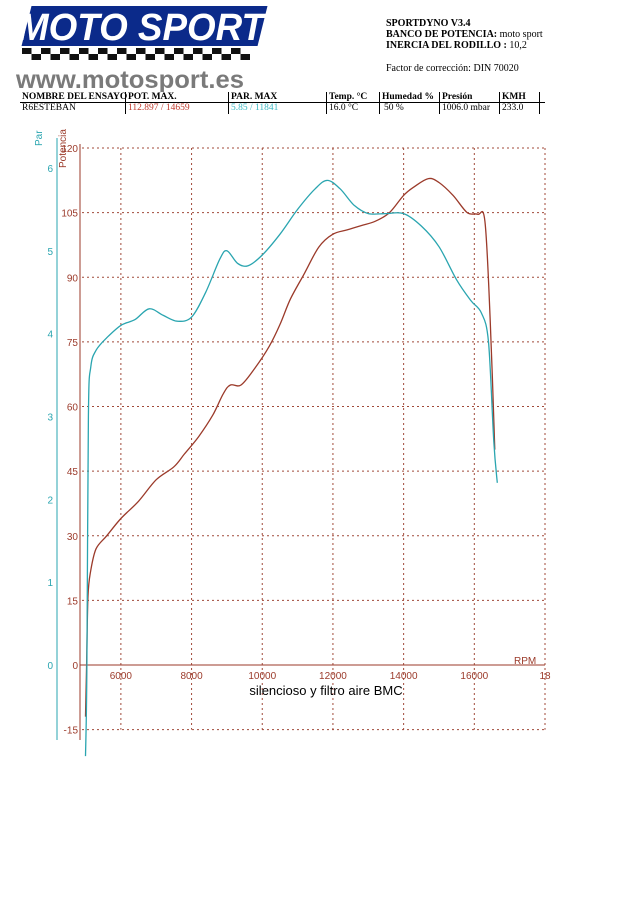 The width and height of the screenshot is (640, 905). What do you see at coordinates (525, 661) in the screenshot?
I see `x-axis-label: RPM` at bounding box center [525, 661].